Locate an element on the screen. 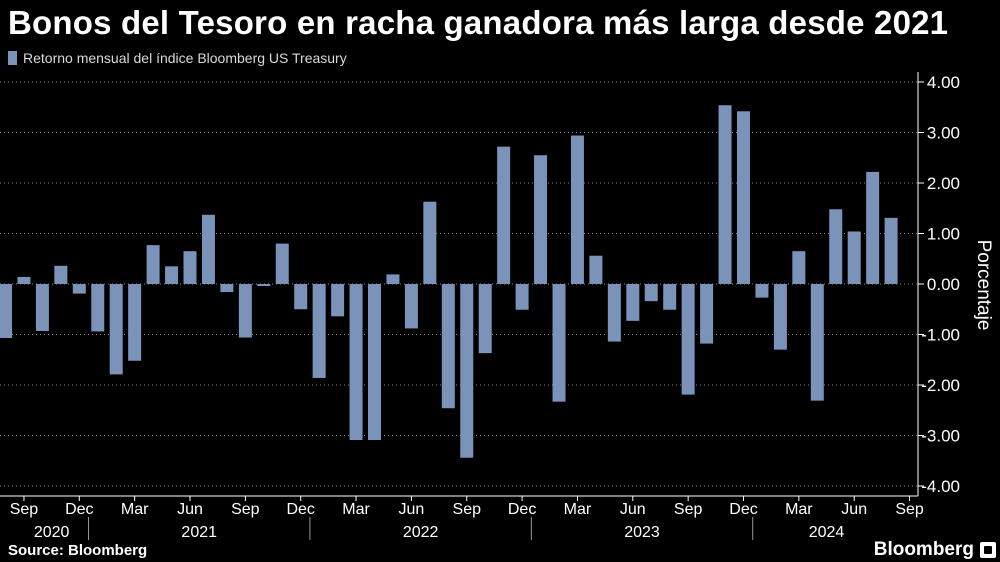 This screenshot has height=562, width=1000. bloomberg-icon is located at coordinates (988, 550).